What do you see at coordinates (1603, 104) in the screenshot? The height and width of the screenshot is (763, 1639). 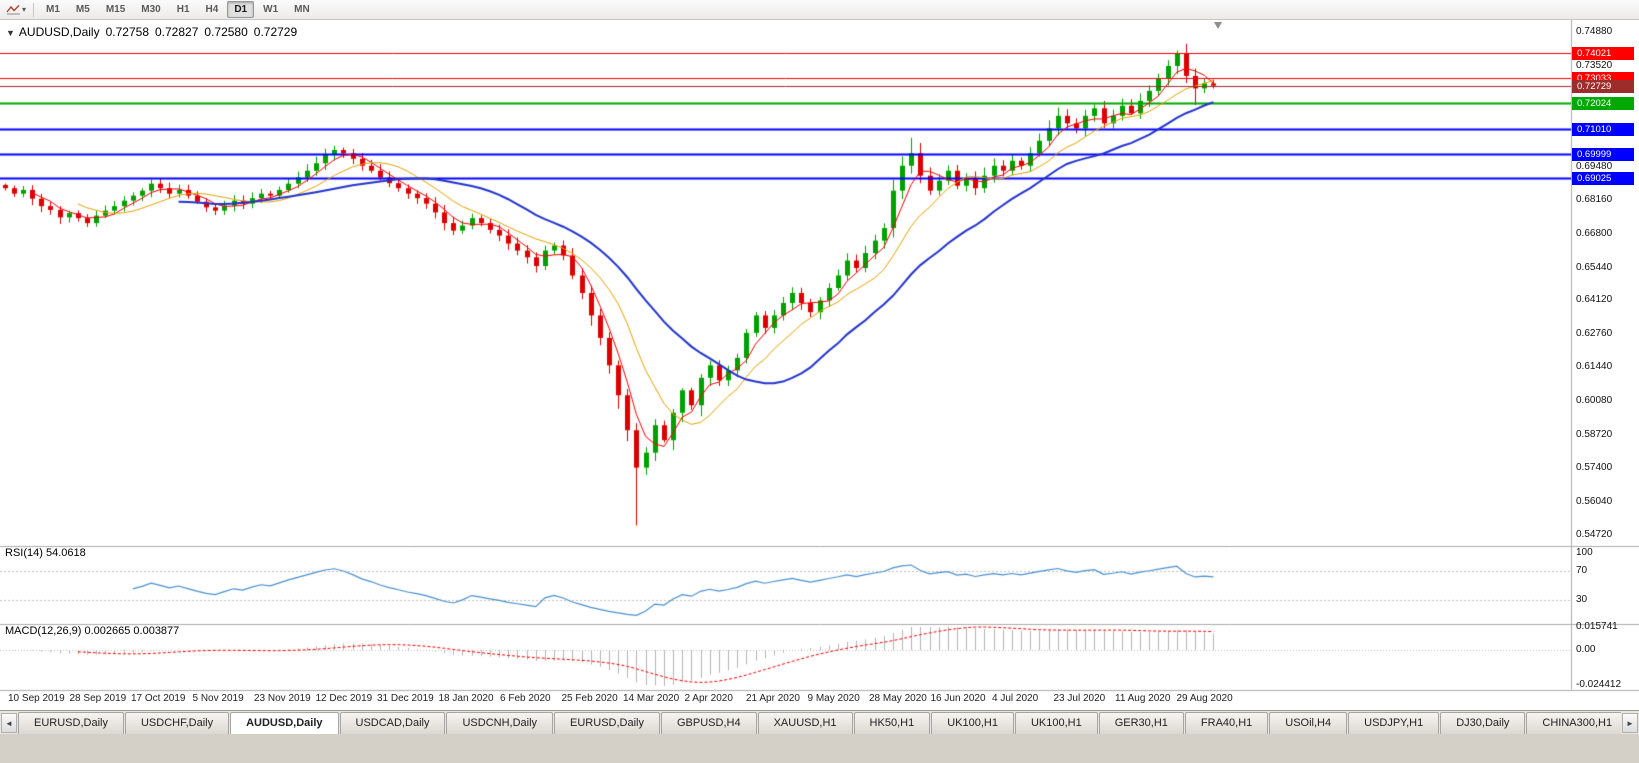 I see `price-level-label: 0.72024` at bounding box center [1603, 104].